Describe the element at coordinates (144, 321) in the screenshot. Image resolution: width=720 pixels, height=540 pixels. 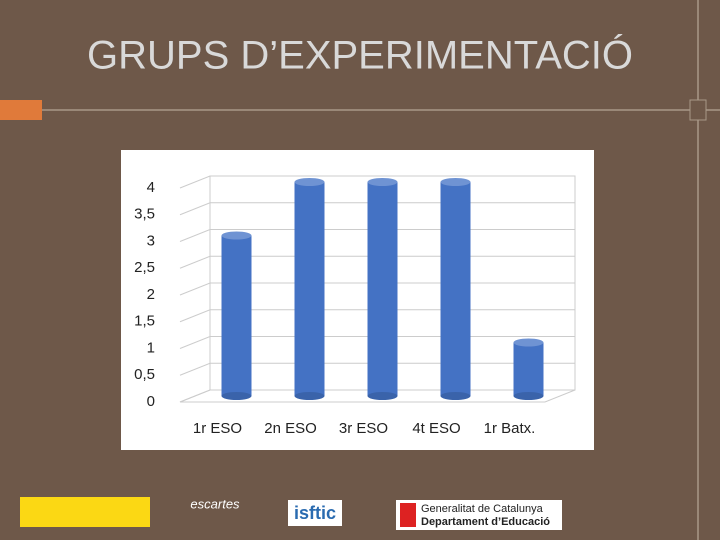
I see `y-tick-label: 1,5` at that location.